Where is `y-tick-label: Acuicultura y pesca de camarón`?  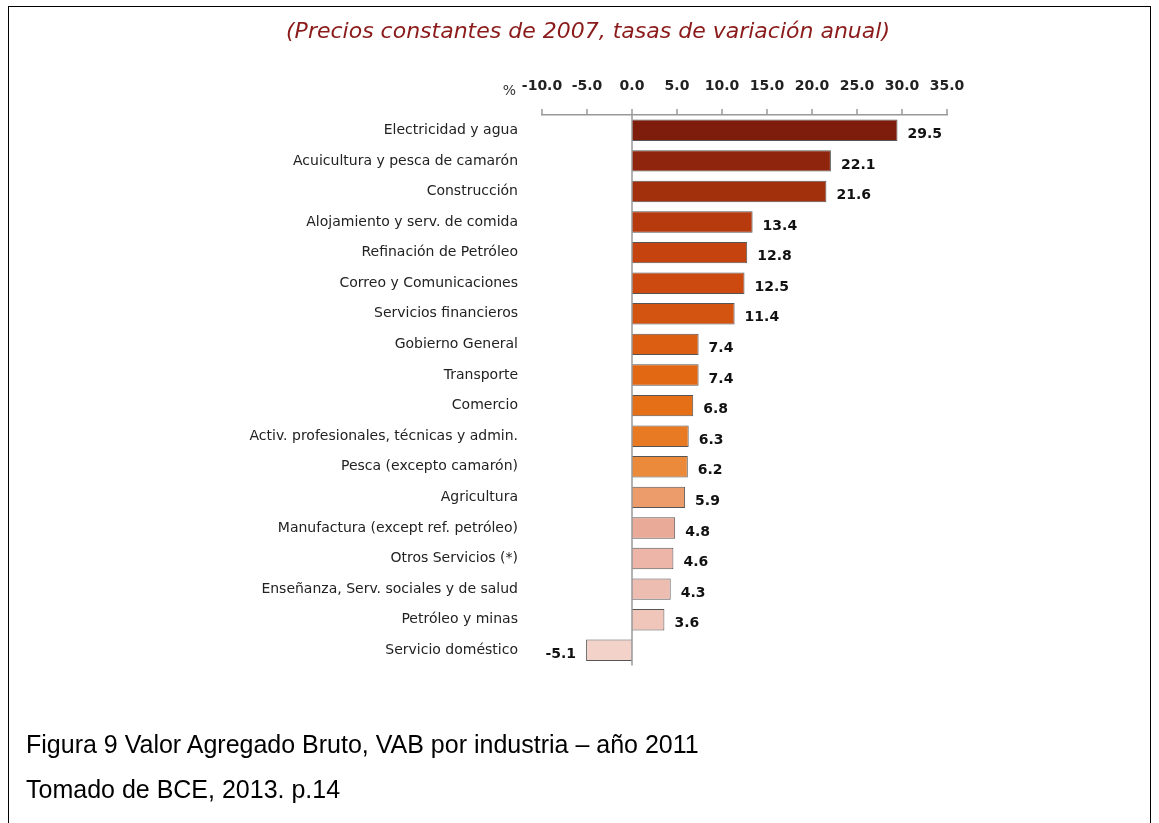
y-tick-label: Acuicultura y pesca de camarón is located at coordinates (405, 159).